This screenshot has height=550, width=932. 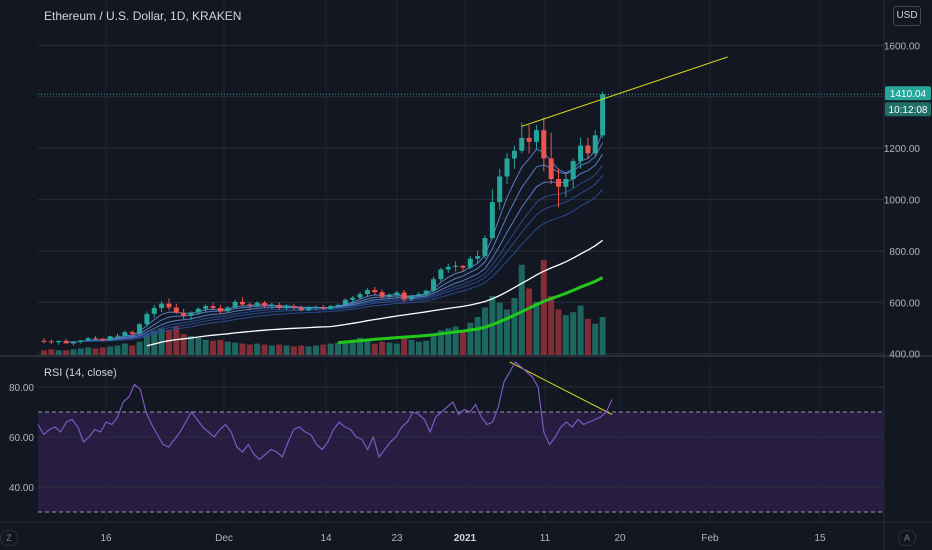 I want to click on last-price-value: 1410.04, so click(x=908, y=94).